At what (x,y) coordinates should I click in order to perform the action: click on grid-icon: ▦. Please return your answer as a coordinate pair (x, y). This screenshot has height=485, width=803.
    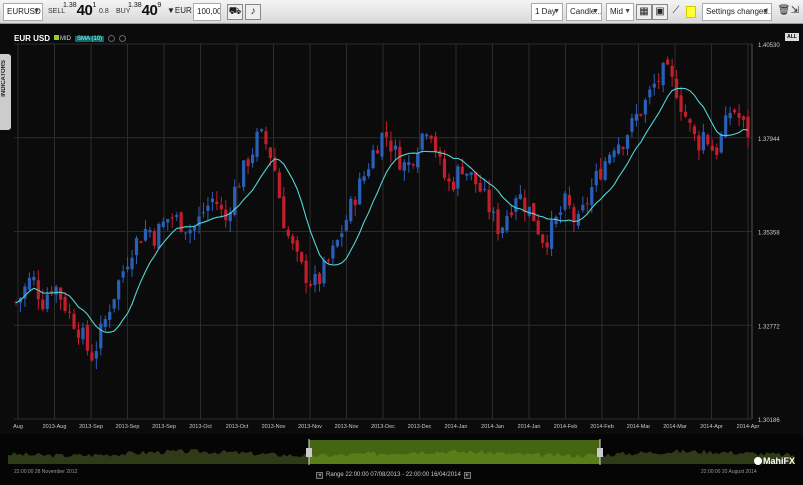
    Looking at the image, I should click on (644, 12).